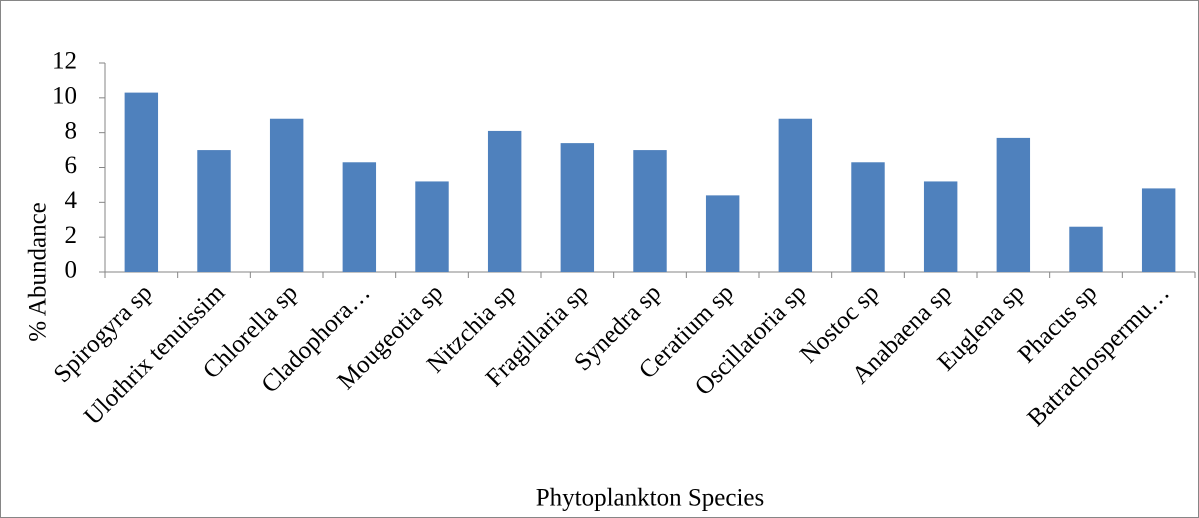  Describe the element at coordinates (71, 165) in the screenshot. I see `y-tick-label: 6` at that location.